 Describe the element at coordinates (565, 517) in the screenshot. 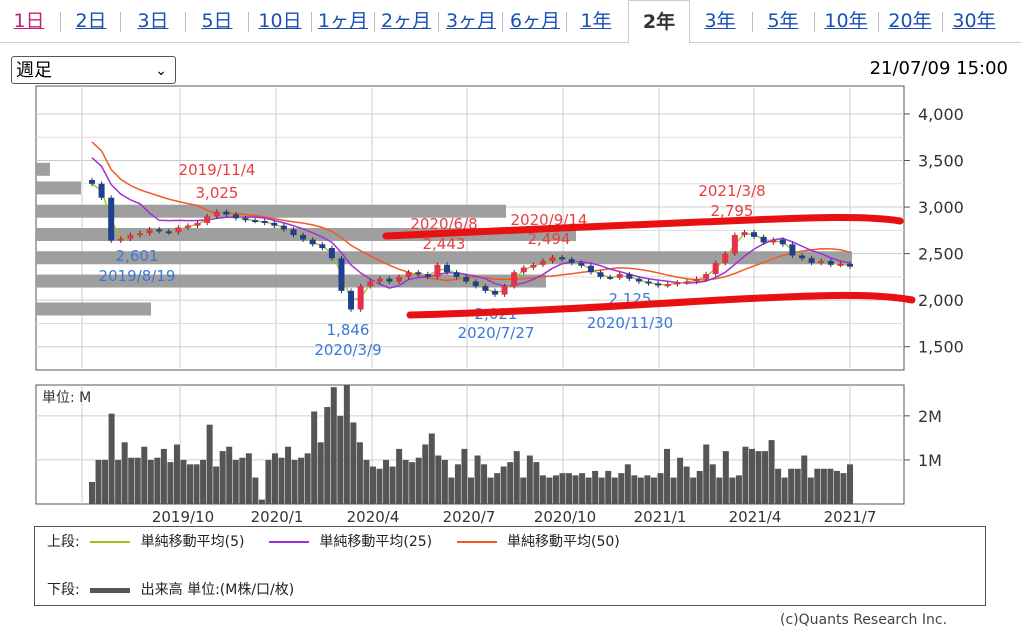

I see `x-tick-label: 2020/10` at that location.